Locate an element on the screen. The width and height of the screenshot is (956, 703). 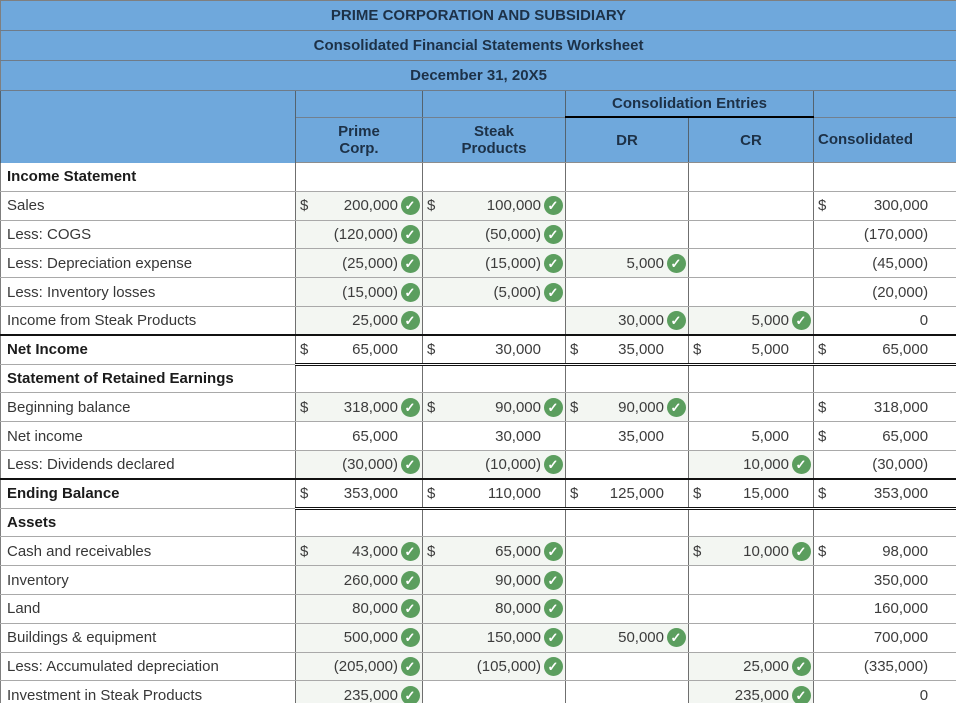
value-cell: 50,000 ✓ is located at coordinates (627, 638).